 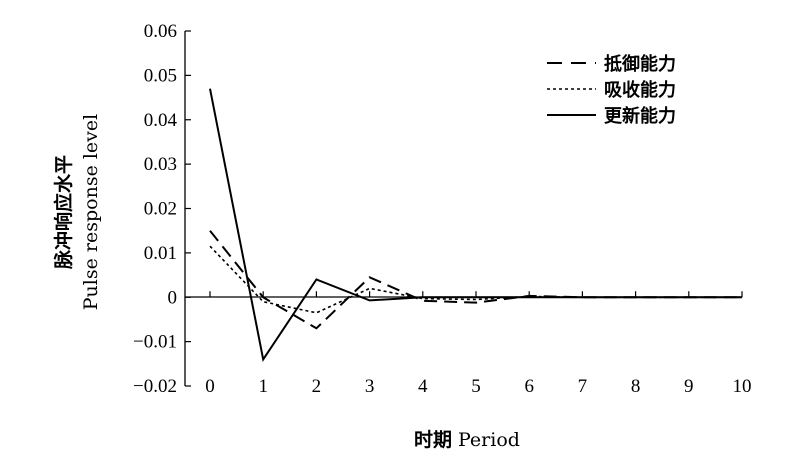 I want to click on x-tick-label: 5, so click(x=476, y=386).